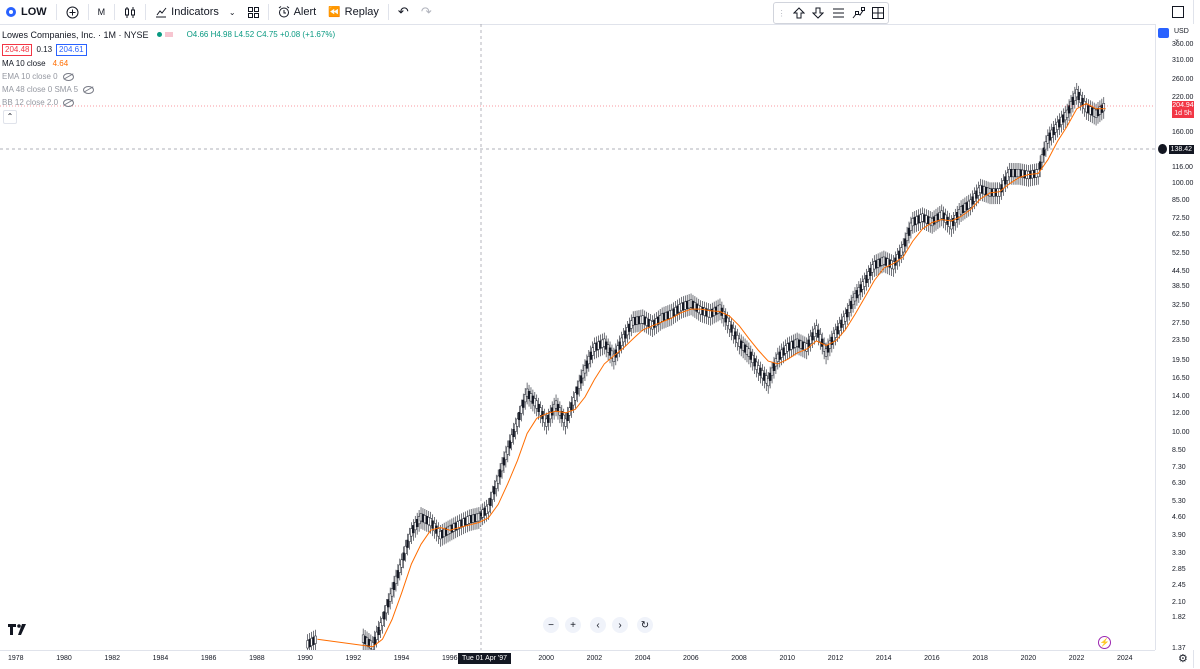 The width and height of the screenshot is (1200, 669). I want to click on price-tick-label: 6.30, so click(1179, 483).